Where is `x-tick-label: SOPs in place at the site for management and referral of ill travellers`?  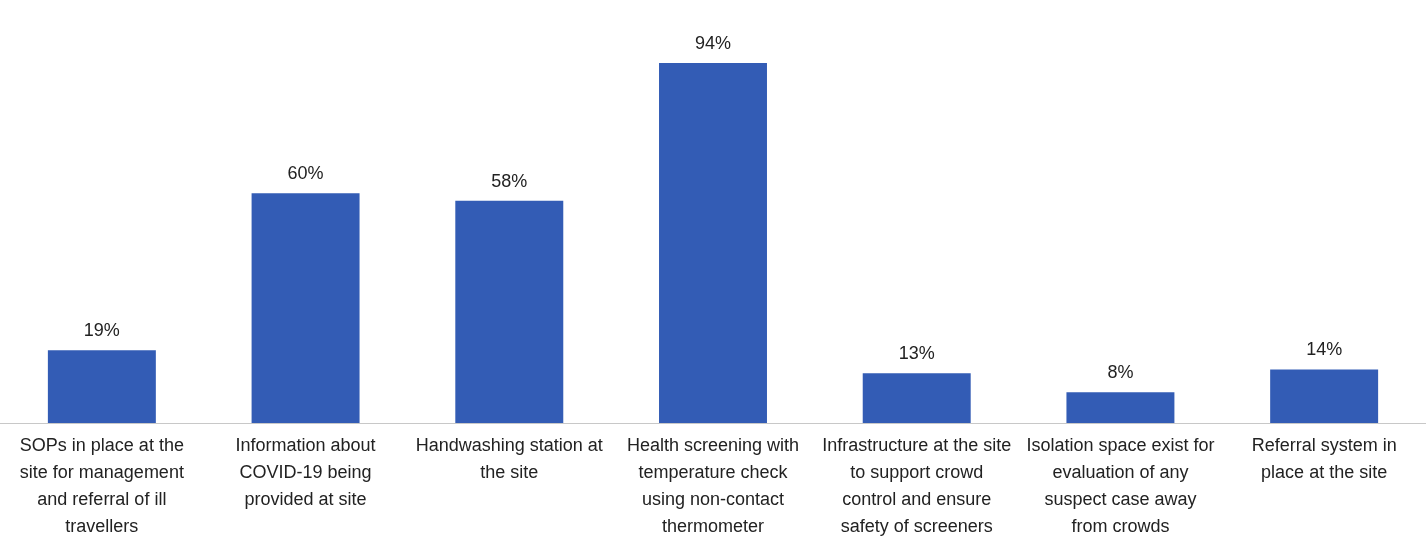
x-tick-label: SOPs in place at the site for management and referral of ill travellers is located at coordinates (101, 486).